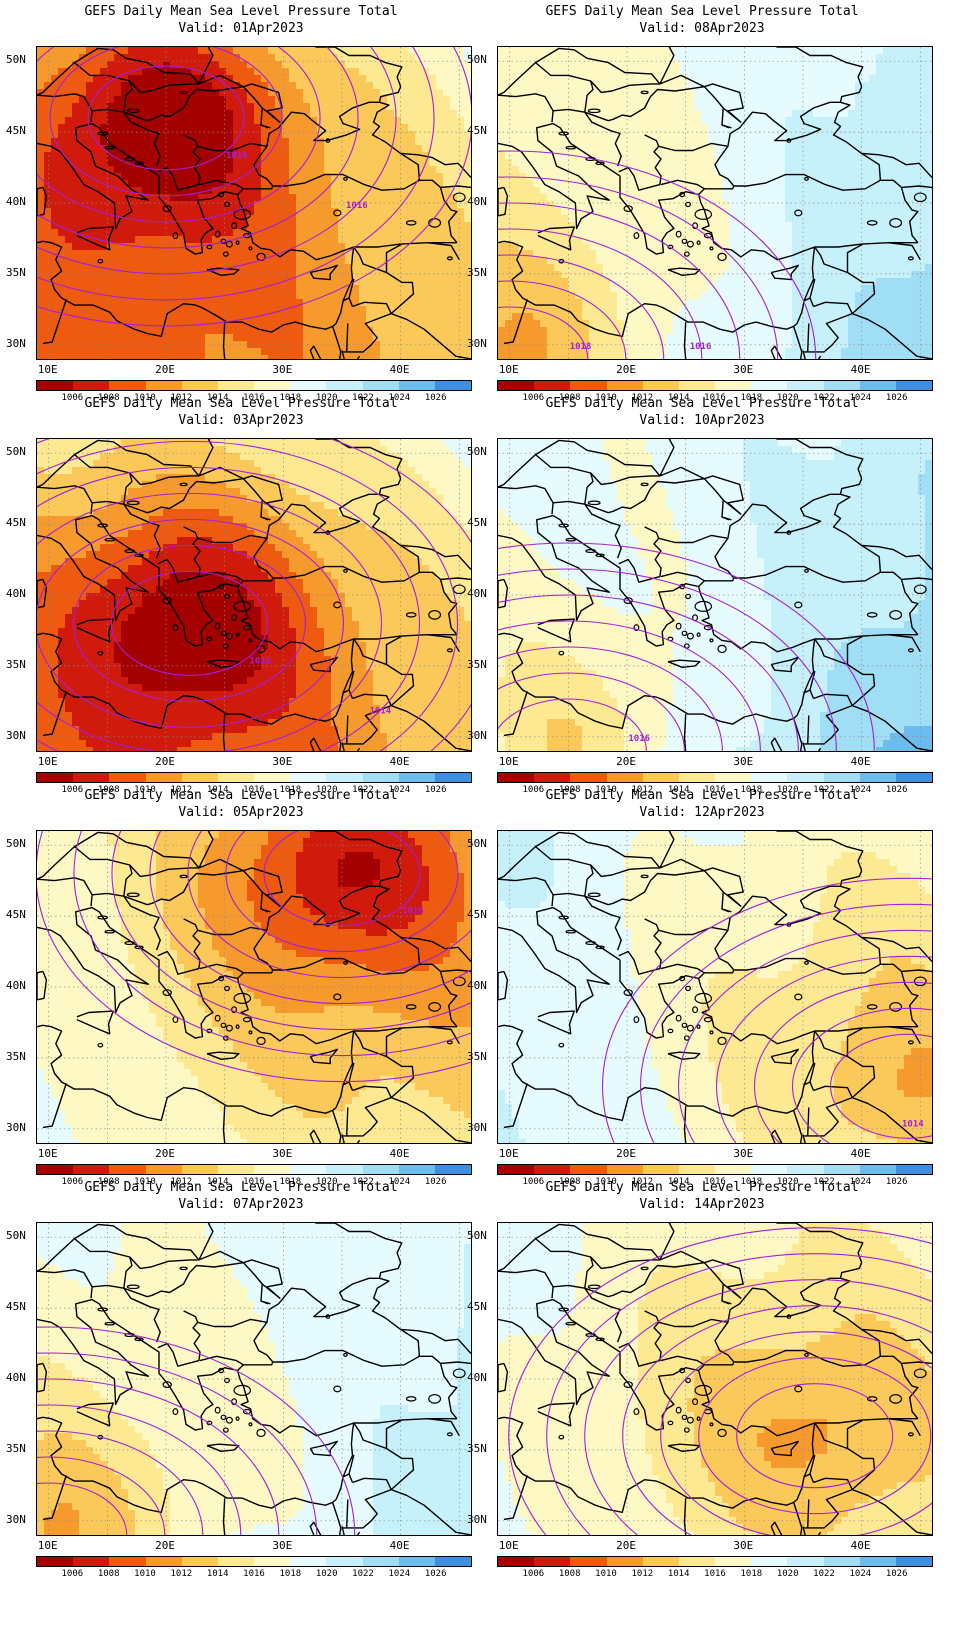  Describe the element at coordinates (715, 1182) in the screenshot. I see `colorbar-label: 1016` at that location.